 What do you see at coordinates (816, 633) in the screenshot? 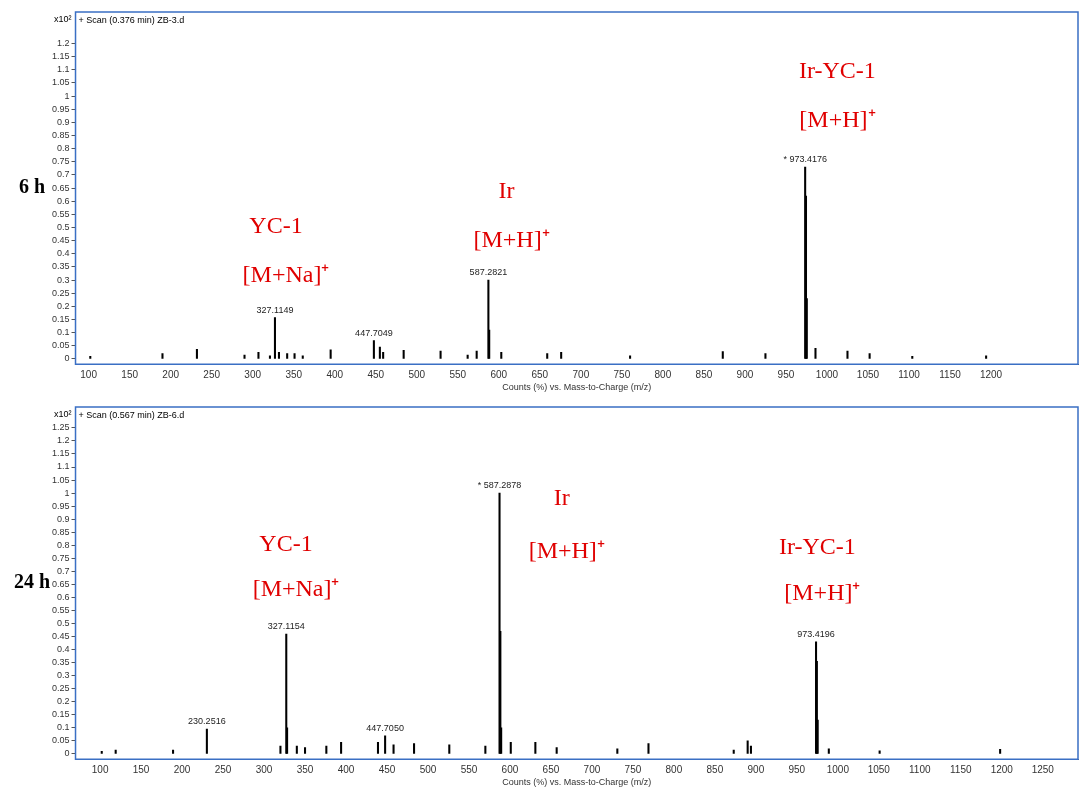
I see `annotation: 973.4196` at bounding box center [816, 633].